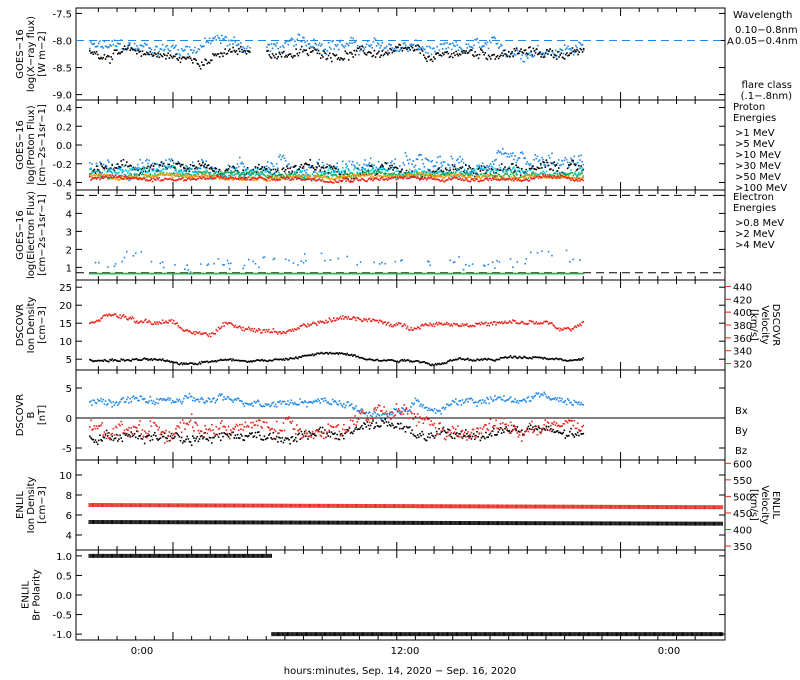 The image size is (800, 680). Describe the element at coordinates (337, 273) in the screenshot. I see `series` at that location.